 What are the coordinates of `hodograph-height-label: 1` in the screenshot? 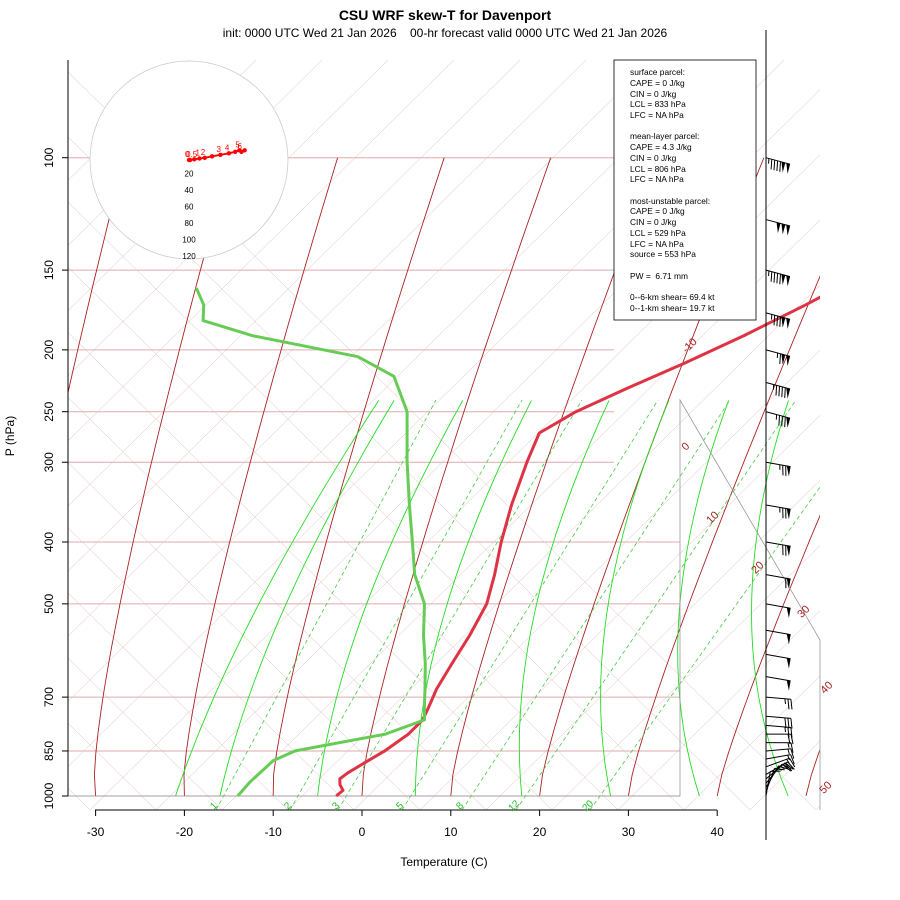 It's located at (198, 153).